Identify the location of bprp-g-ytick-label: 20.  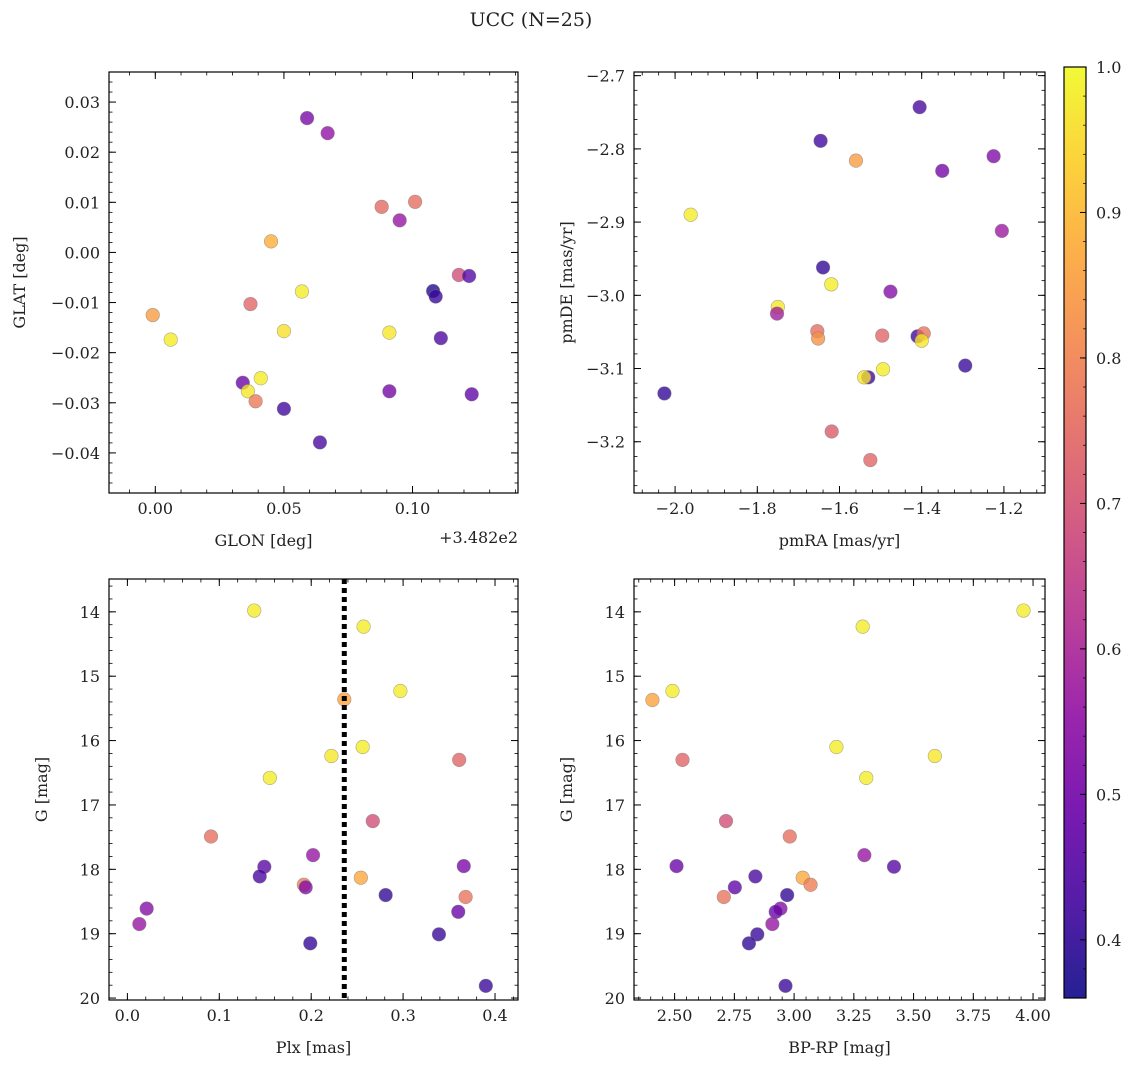
(615, 998).